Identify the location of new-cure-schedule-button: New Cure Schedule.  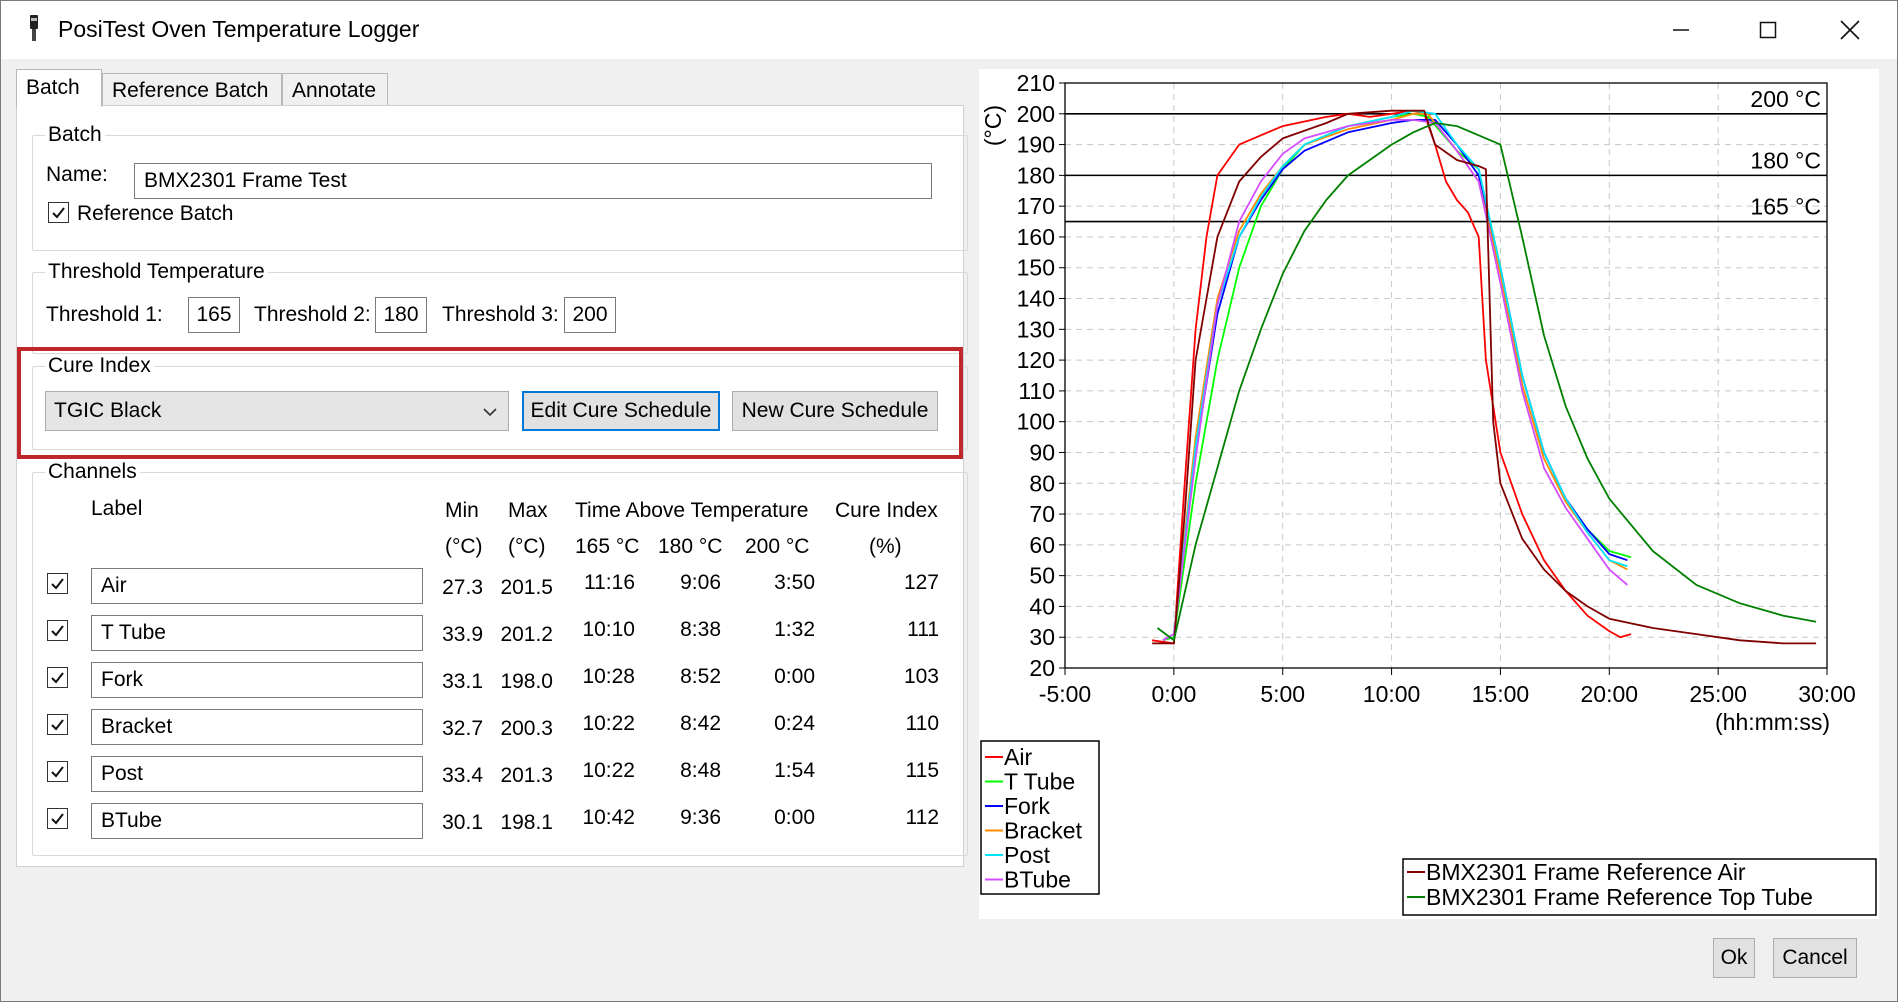
(835, 411).